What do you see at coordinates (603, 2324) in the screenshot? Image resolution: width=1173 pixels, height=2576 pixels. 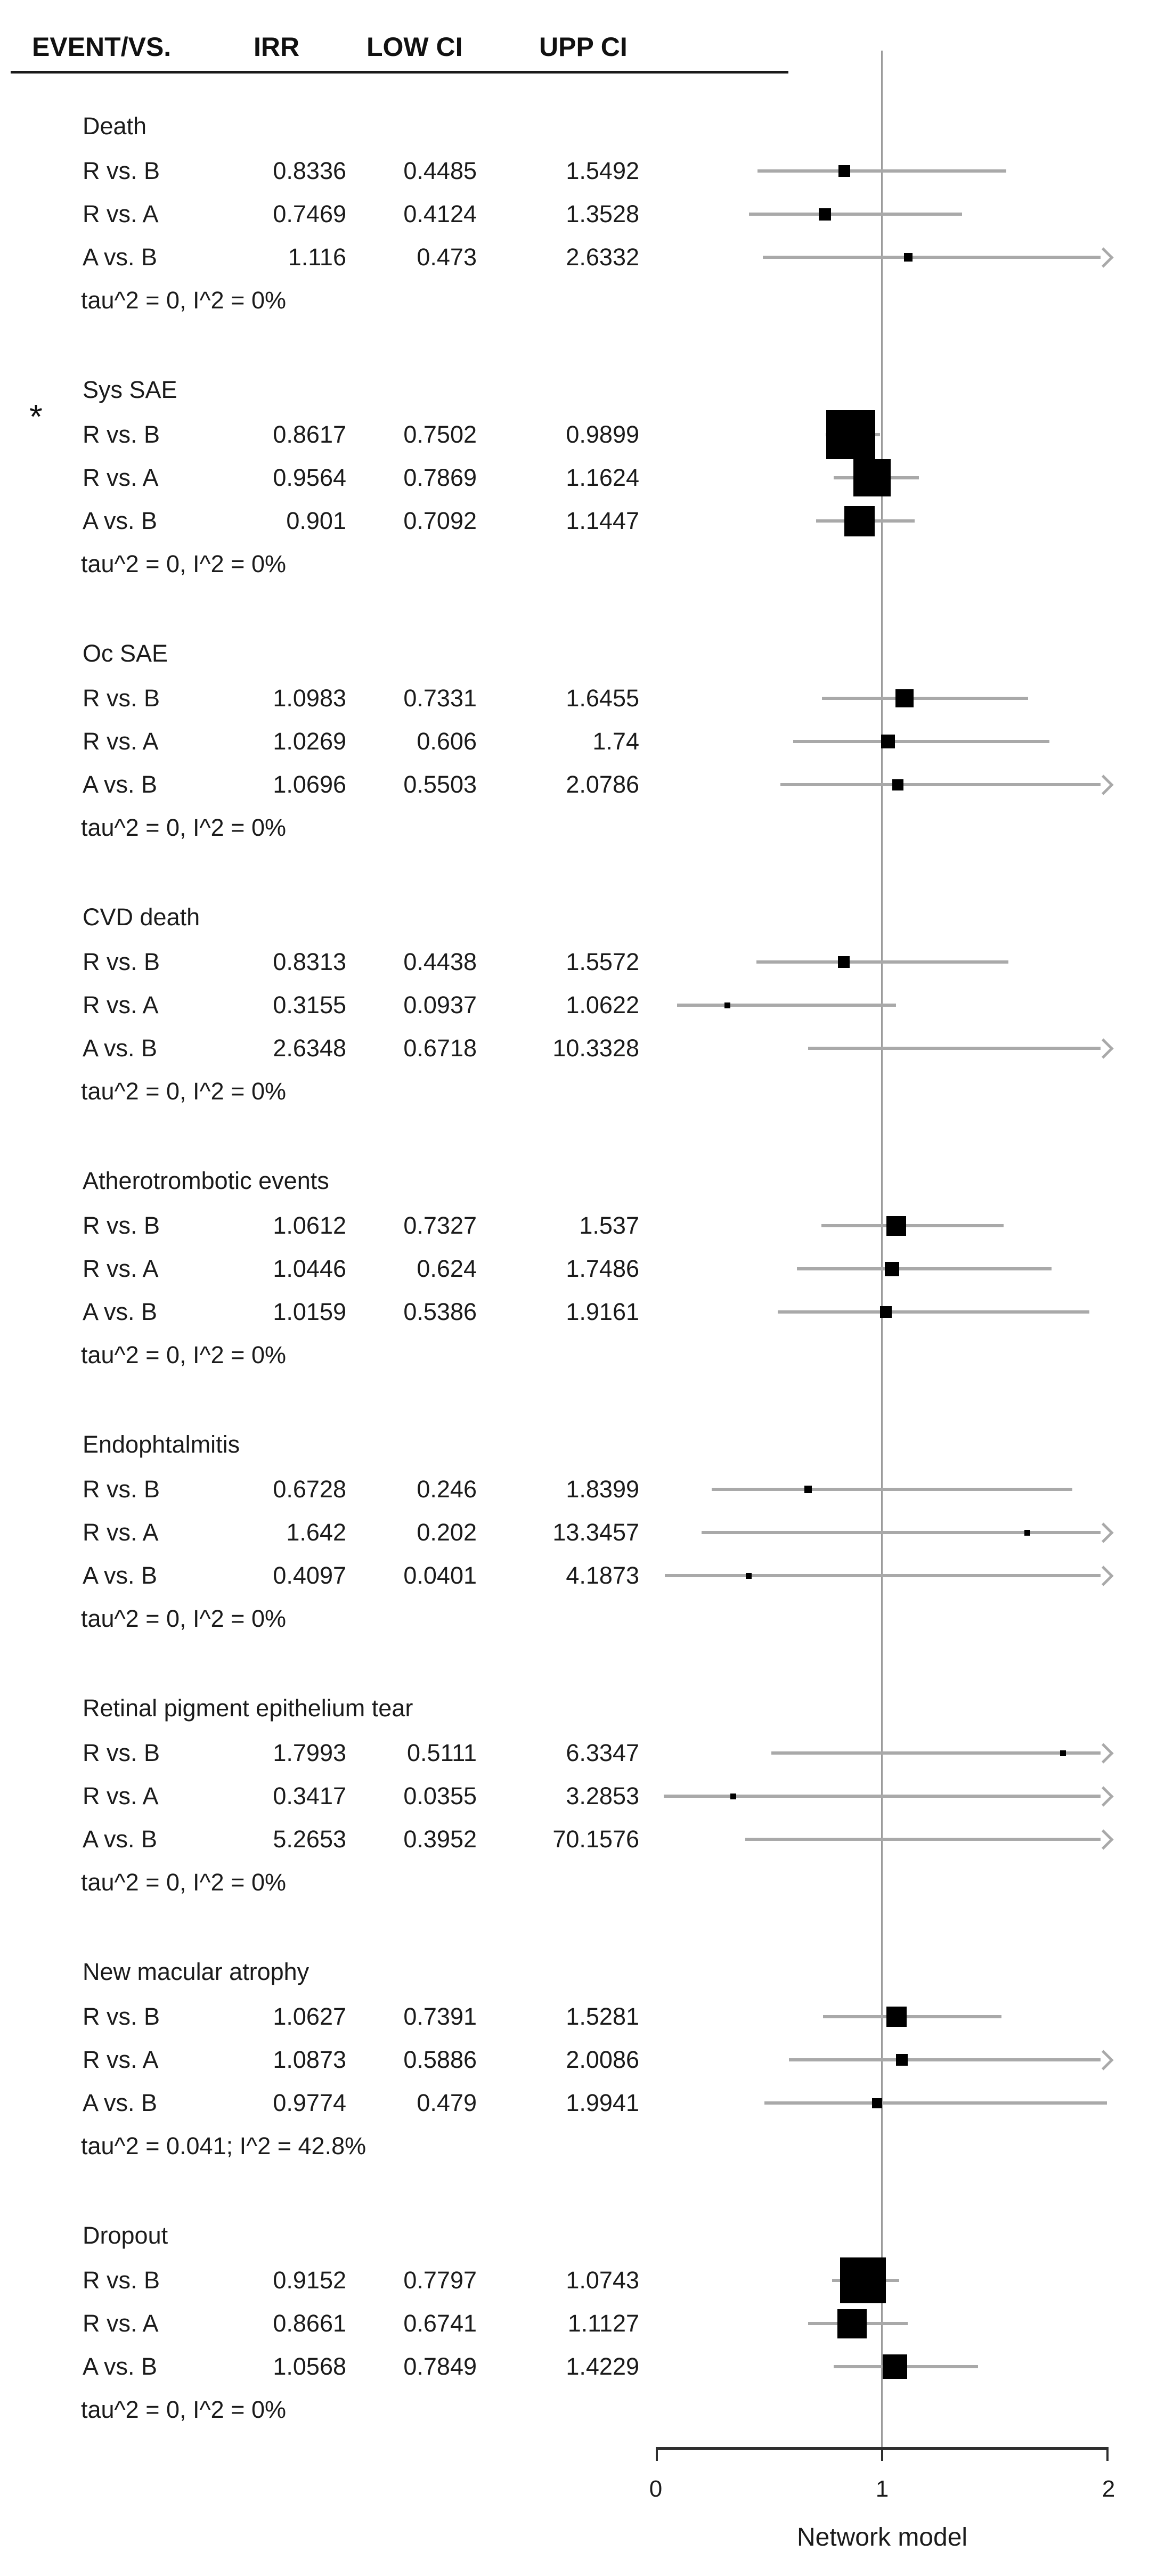 I see `upp-ci-value: 1.1127` at bounding box center [603, 2324].